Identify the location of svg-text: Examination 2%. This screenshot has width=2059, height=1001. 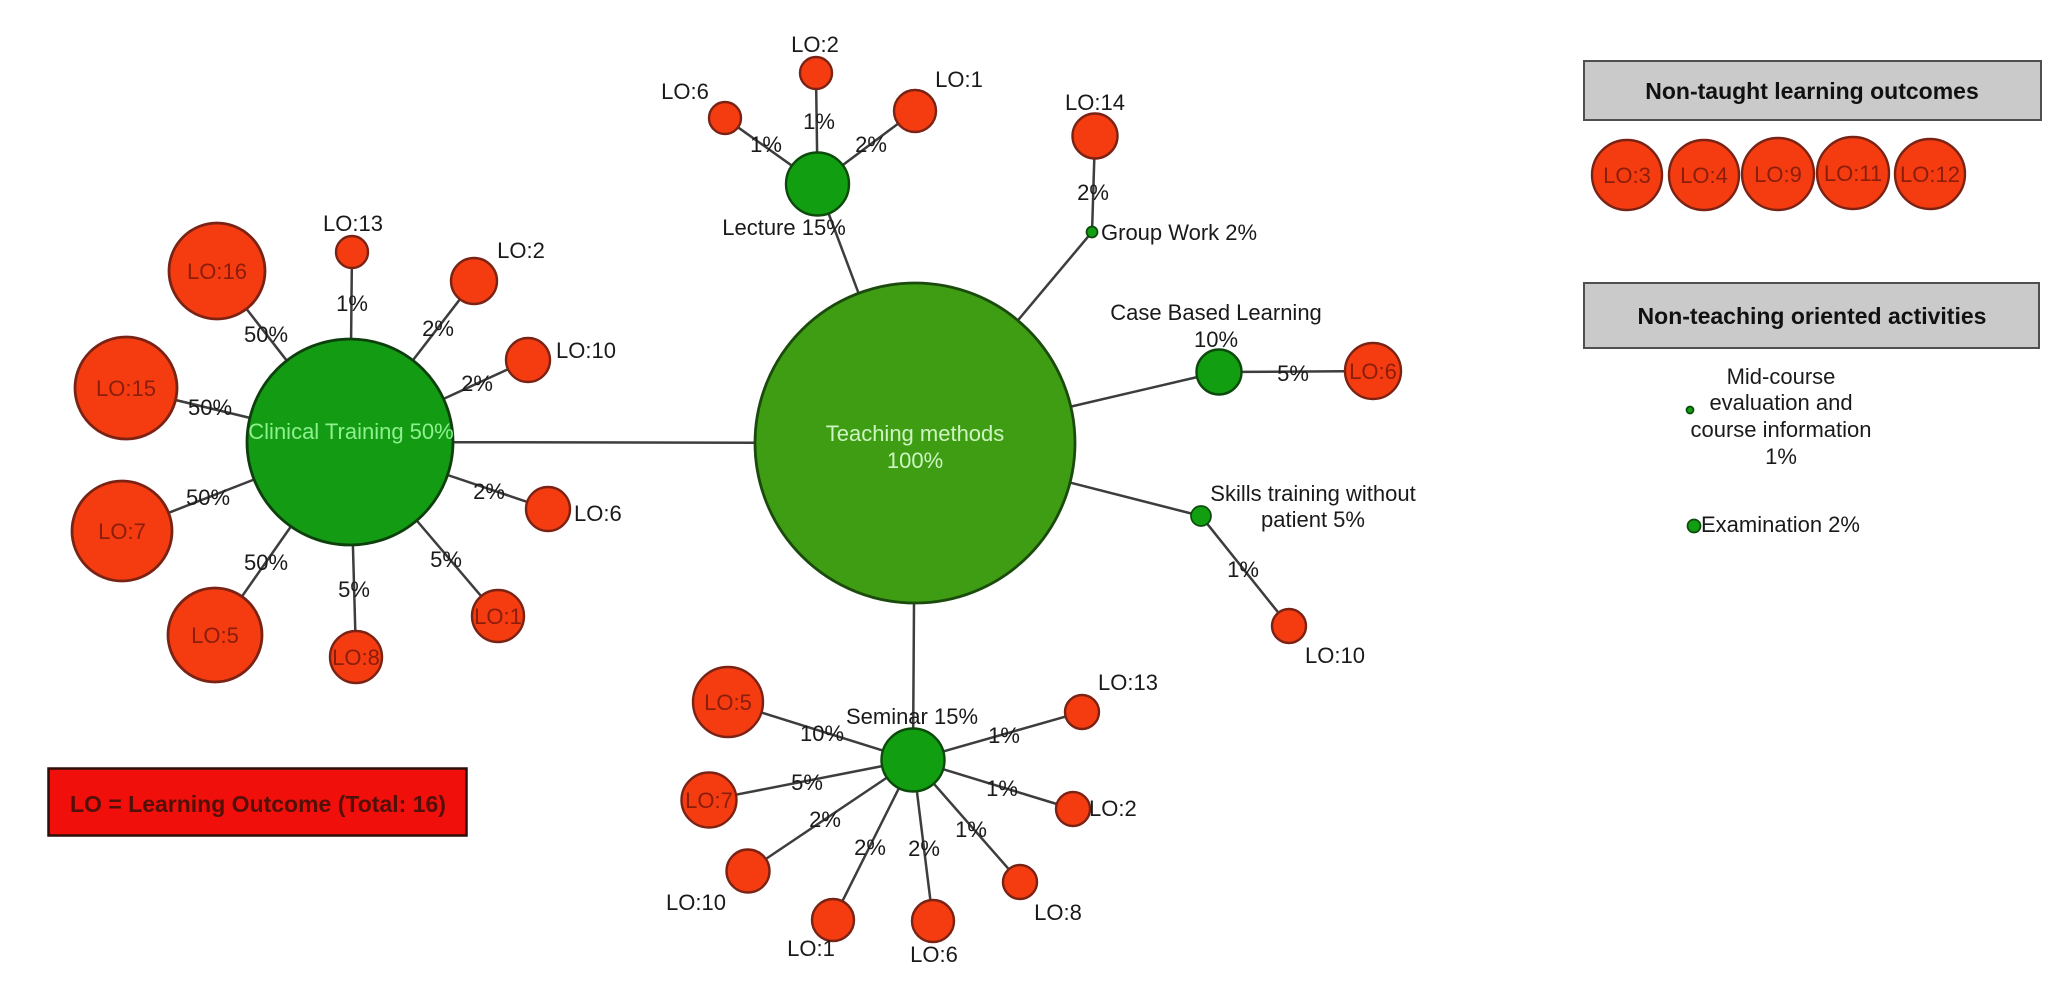
(1780, 524).